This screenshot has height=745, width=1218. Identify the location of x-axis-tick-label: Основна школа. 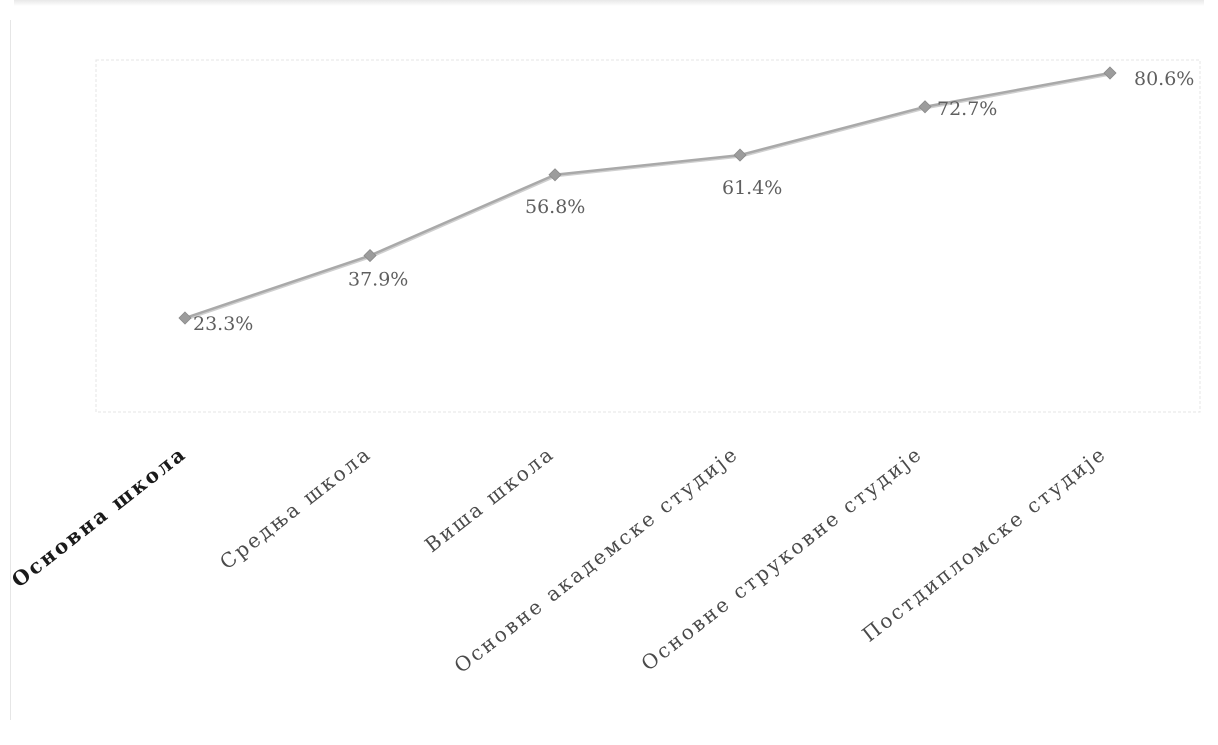
(99, 516).